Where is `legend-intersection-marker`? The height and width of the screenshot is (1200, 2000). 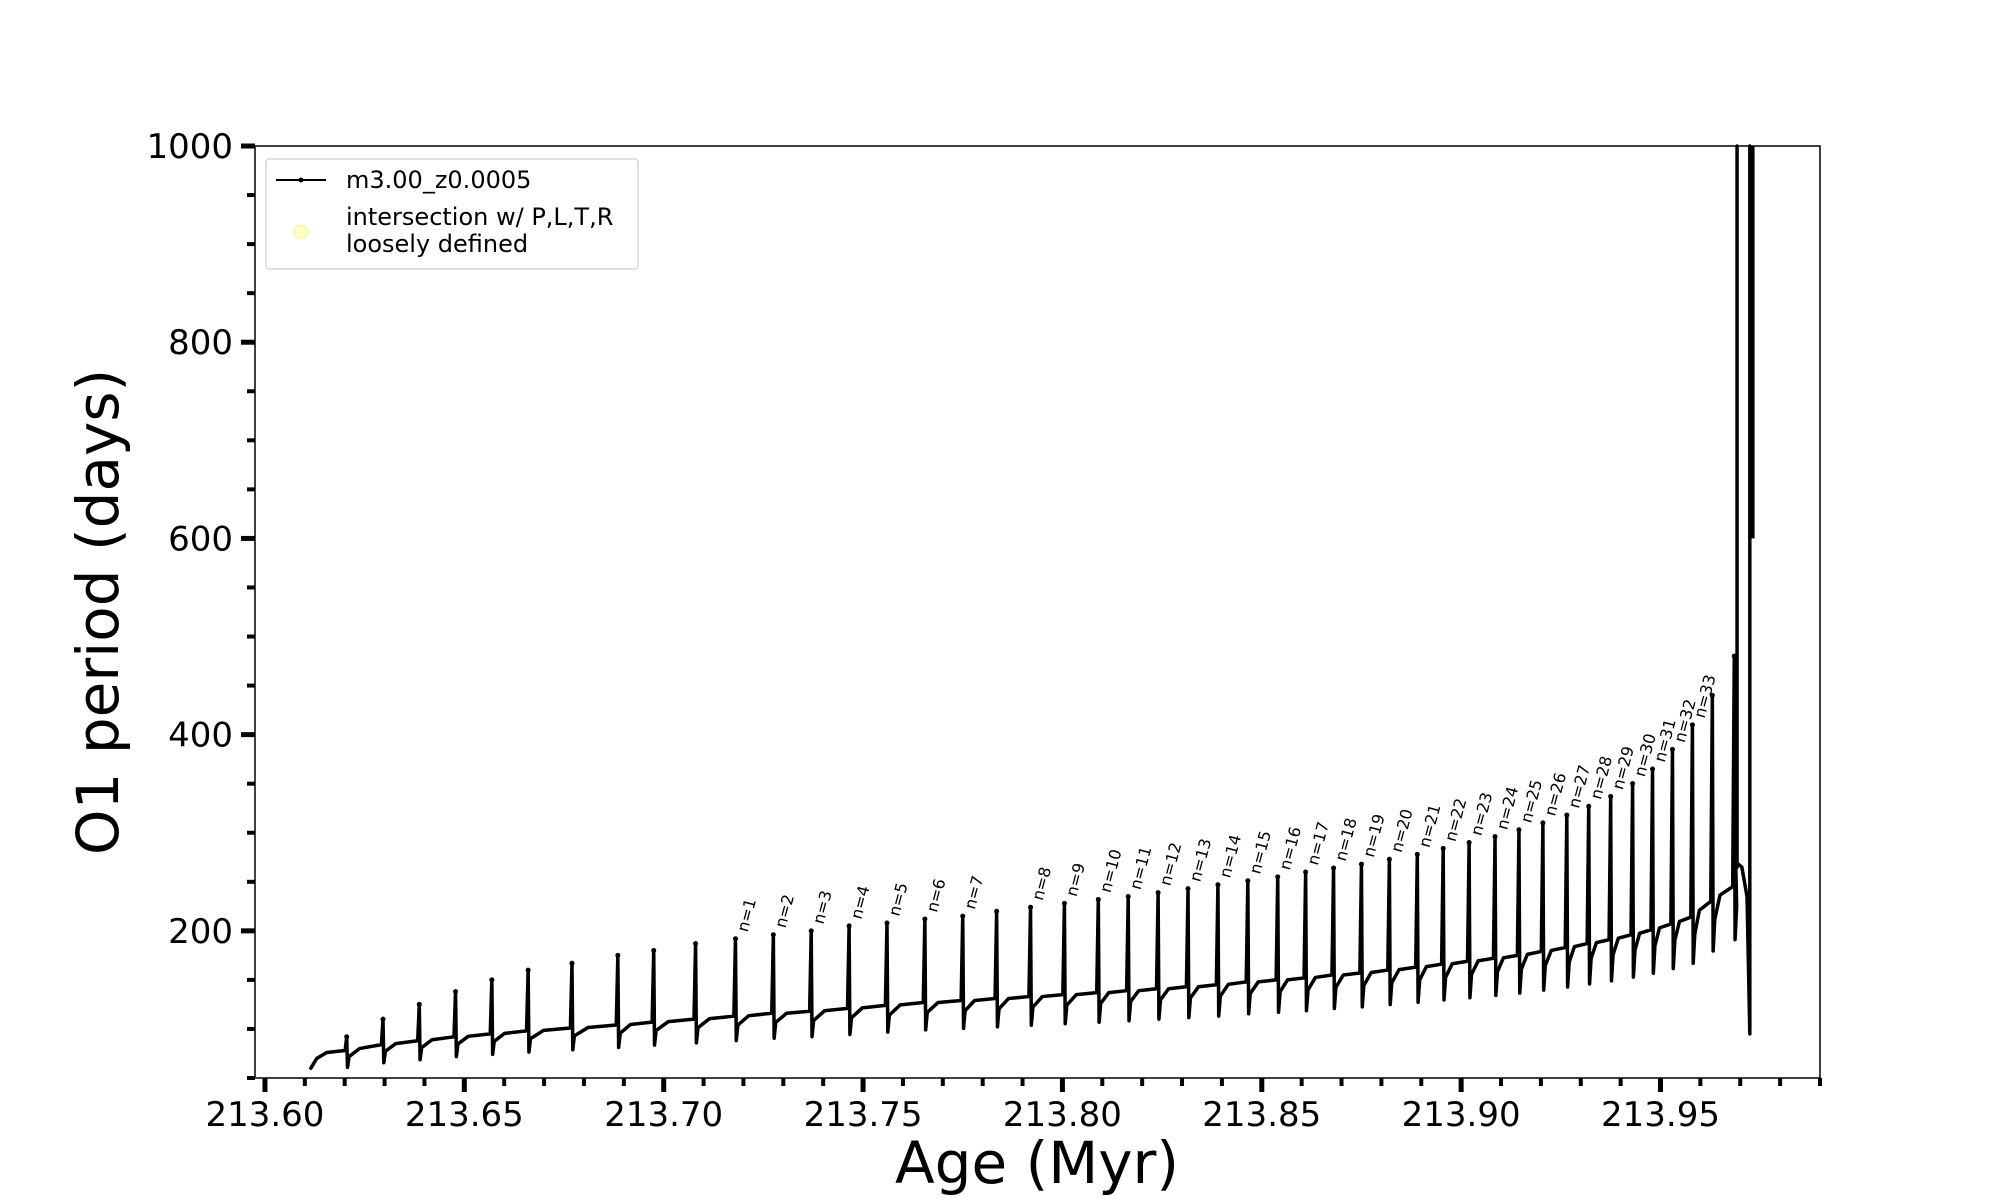 legend-intersection-marker is located at coordinates (301, 232).